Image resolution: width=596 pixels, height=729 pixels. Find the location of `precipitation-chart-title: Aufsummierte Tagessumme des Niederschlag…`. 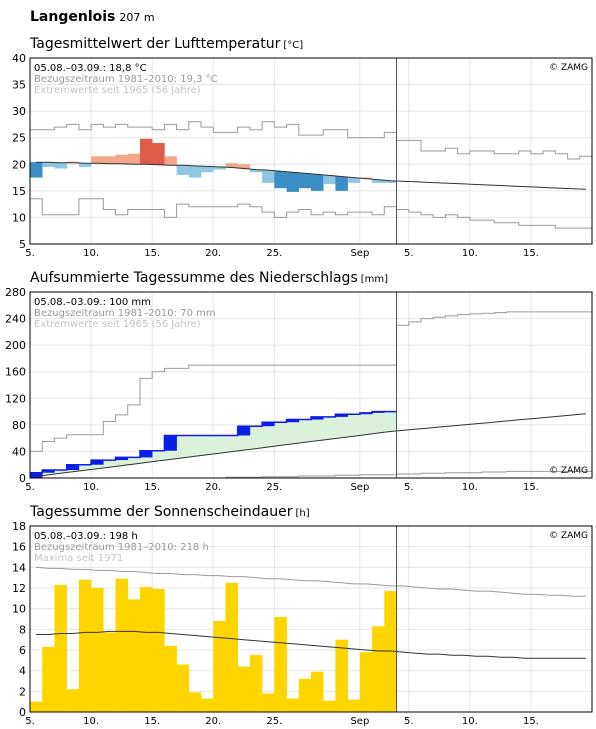

precipitation-chart-title: Aufsummierte Tagessumme des Niederschlag… is located at coordinates (209, 278).